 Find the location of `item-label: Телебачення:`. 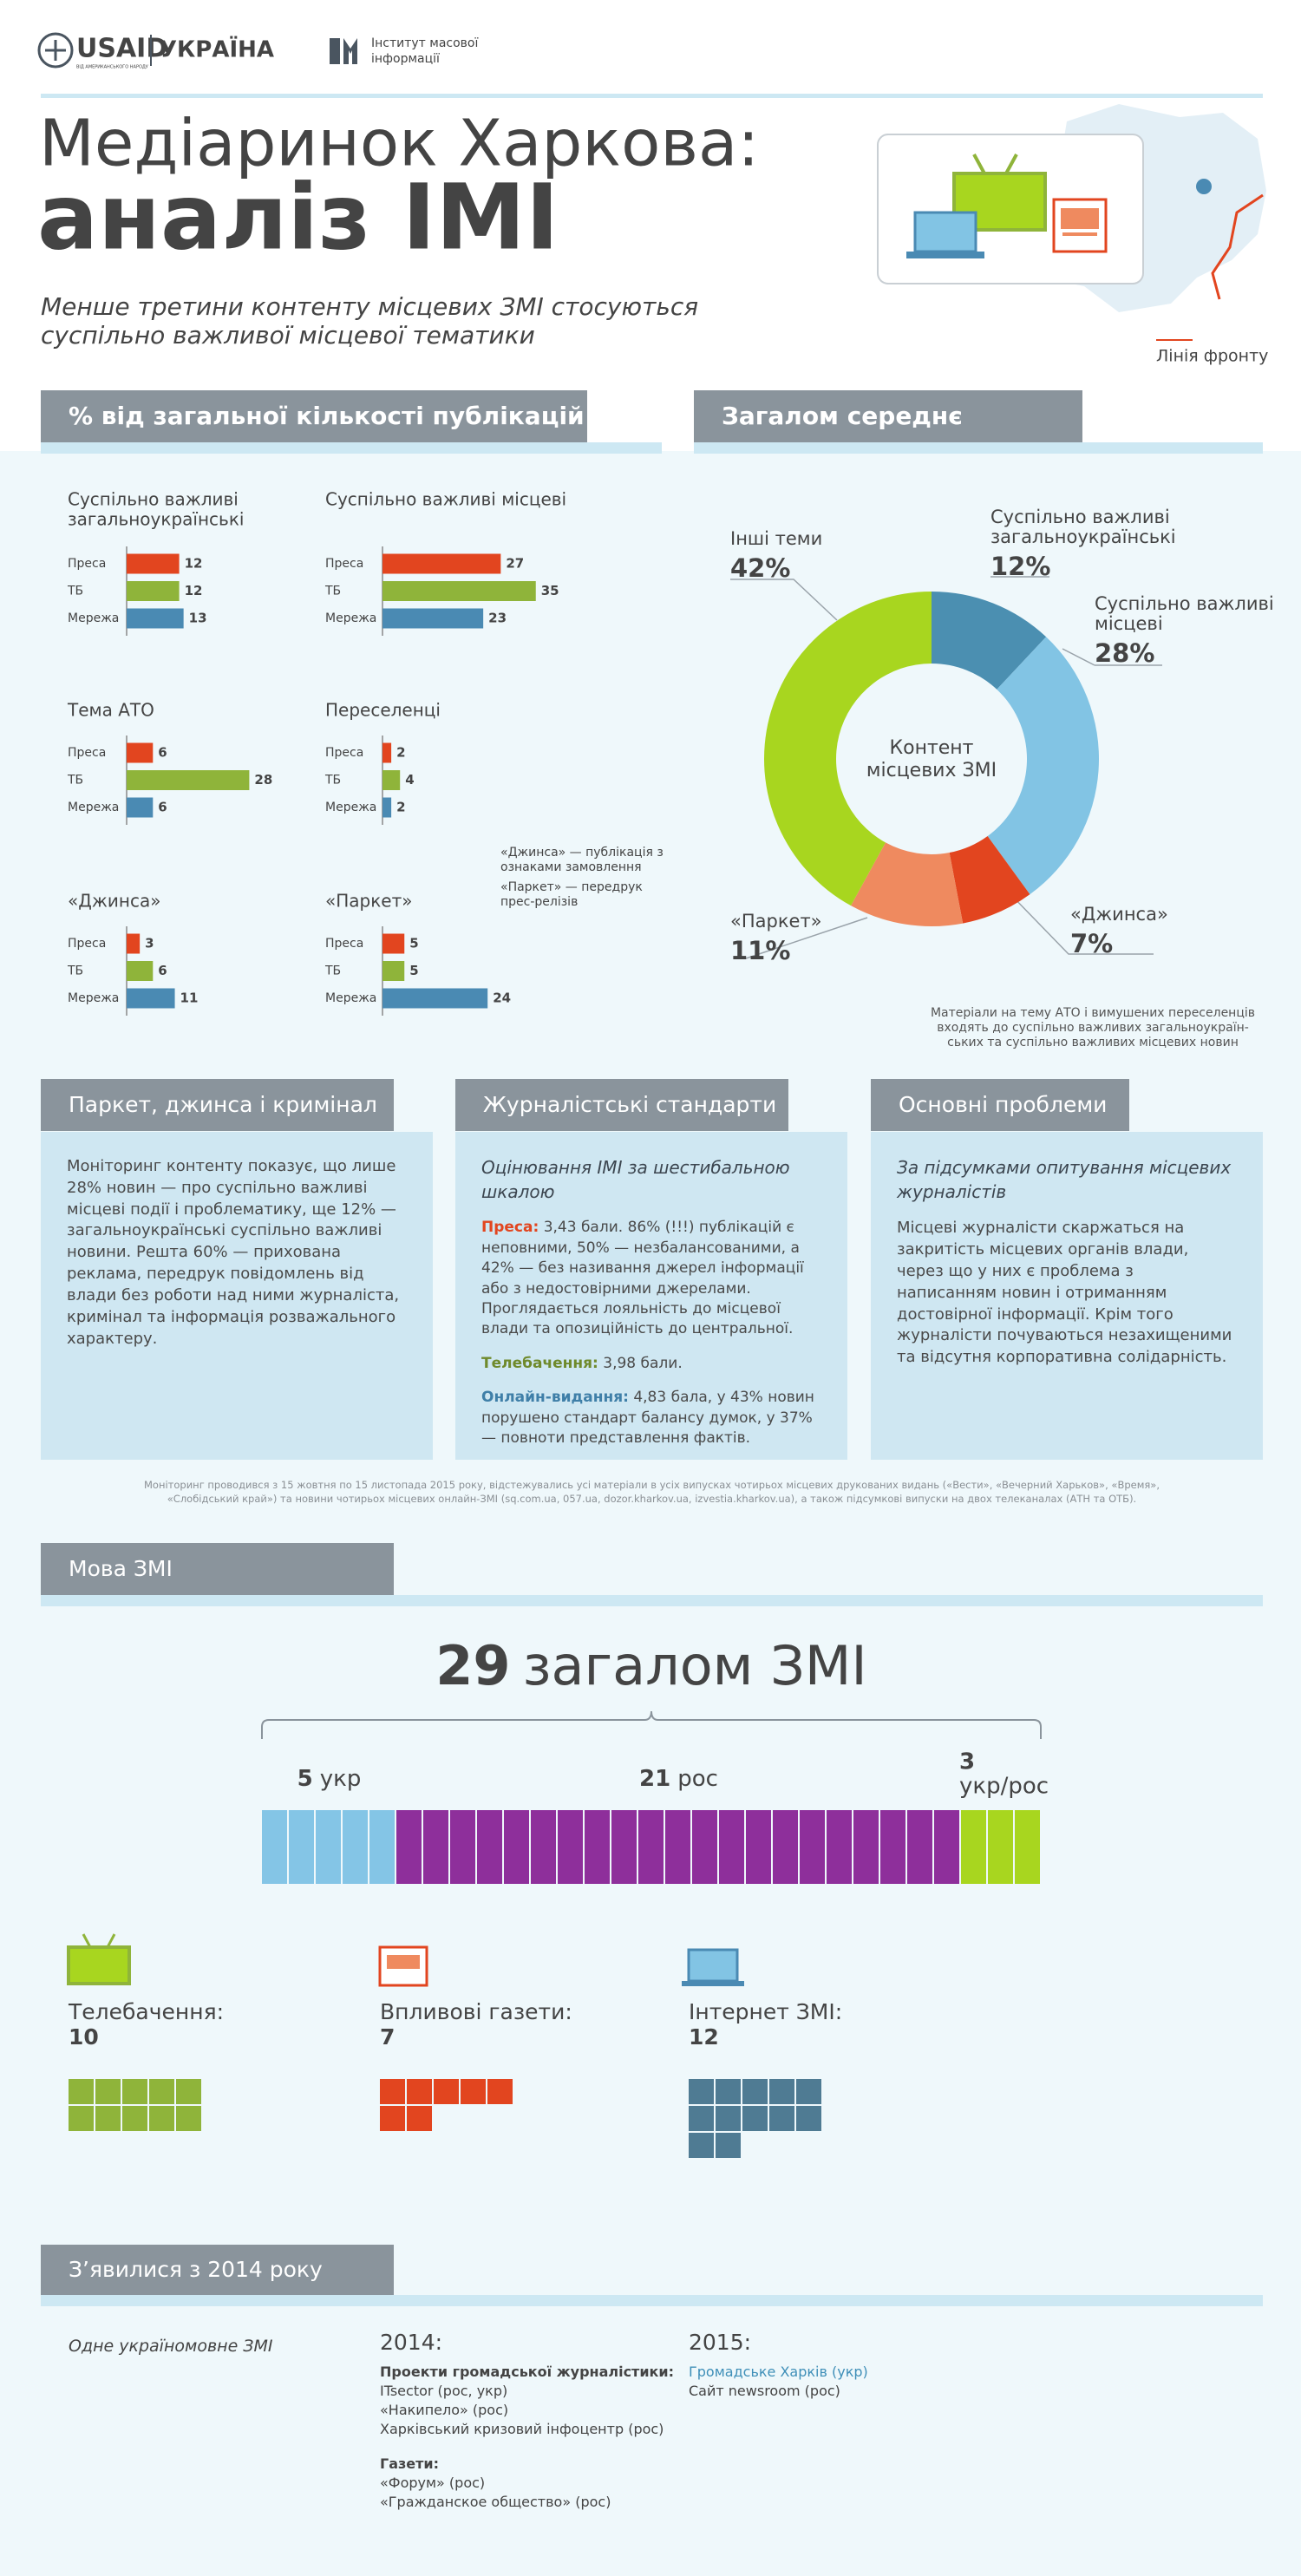

item-label: Телебачення: is located at coordinates (539, 1363).